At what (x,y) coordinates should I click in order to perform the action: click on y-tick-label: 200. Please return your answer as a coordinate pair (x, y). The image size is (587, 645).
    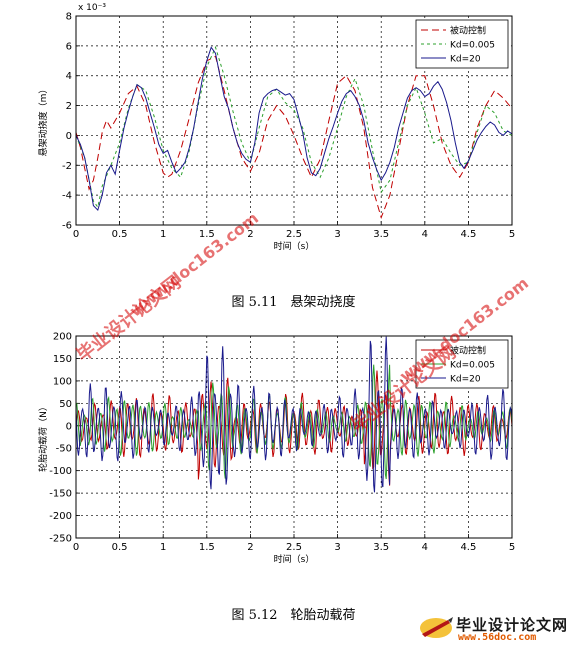
    Looking at the image, I should click on (62, 337).